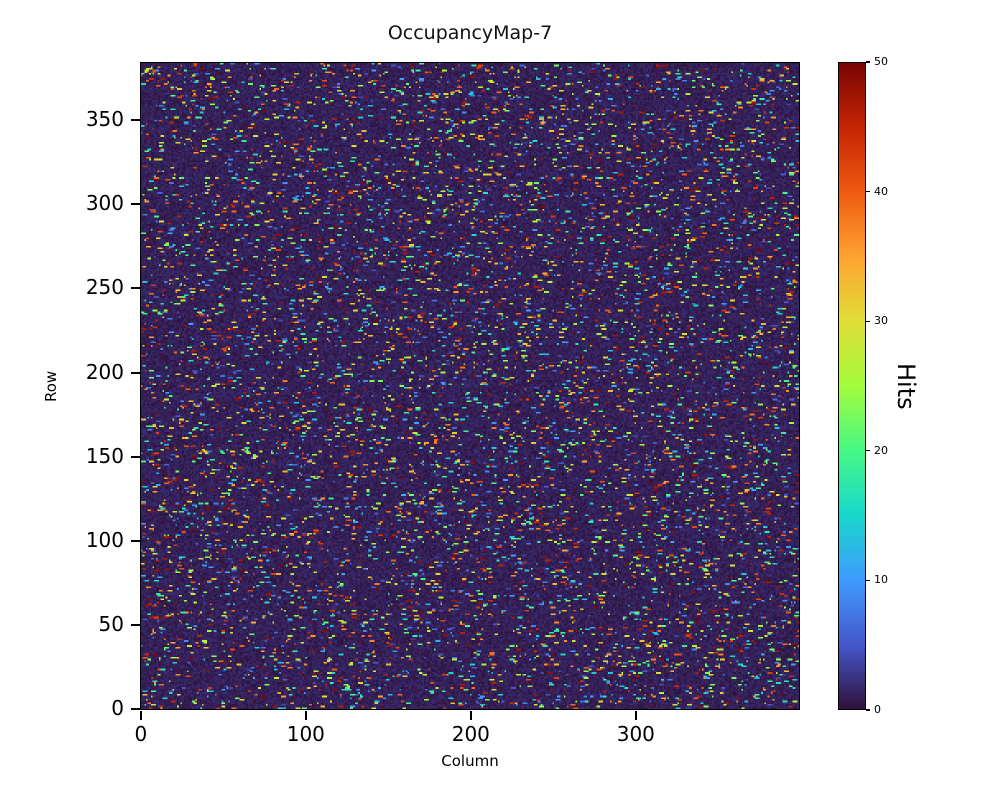 The height and width of the screenshot is (800, 1000). Describe the element at coordinates (470, 761) in the screenshot. I see `x-axis-label: Column` at that location.